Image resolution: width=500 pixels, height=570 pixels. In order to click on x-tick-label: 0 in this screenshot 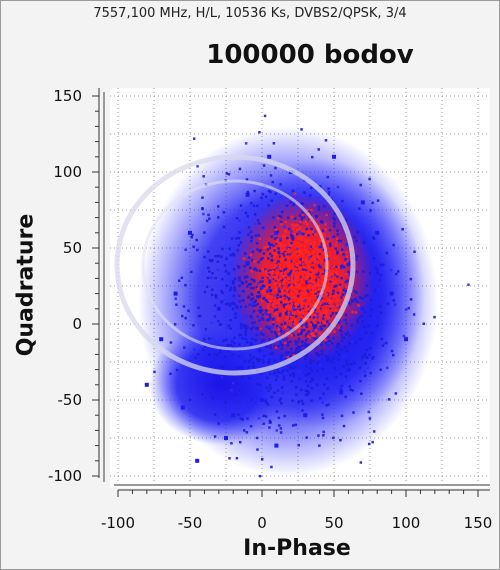, I will do `click(262, 523)`.